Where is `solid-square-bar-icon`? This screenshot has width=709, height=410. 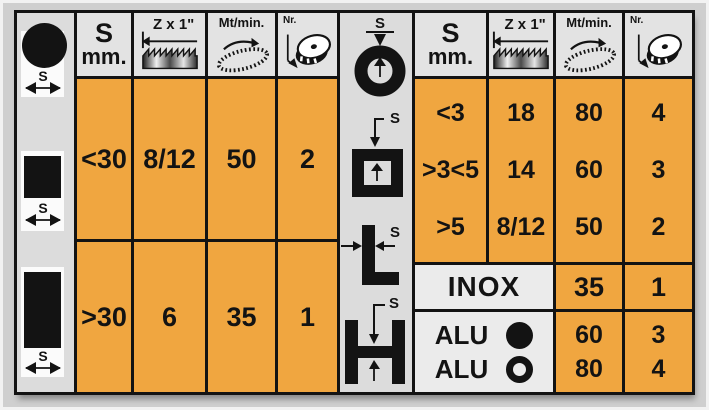
solid-square-bar-icon is located at coordinates (42, 177).